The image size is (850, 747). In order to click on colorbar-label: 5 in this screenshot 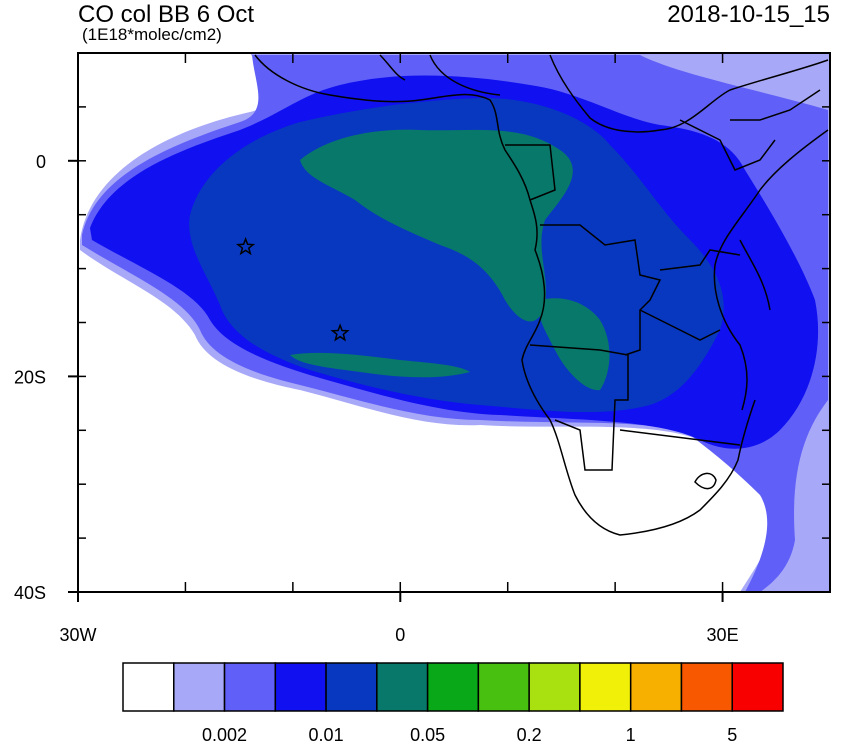, I will do `click(732, 735)`.